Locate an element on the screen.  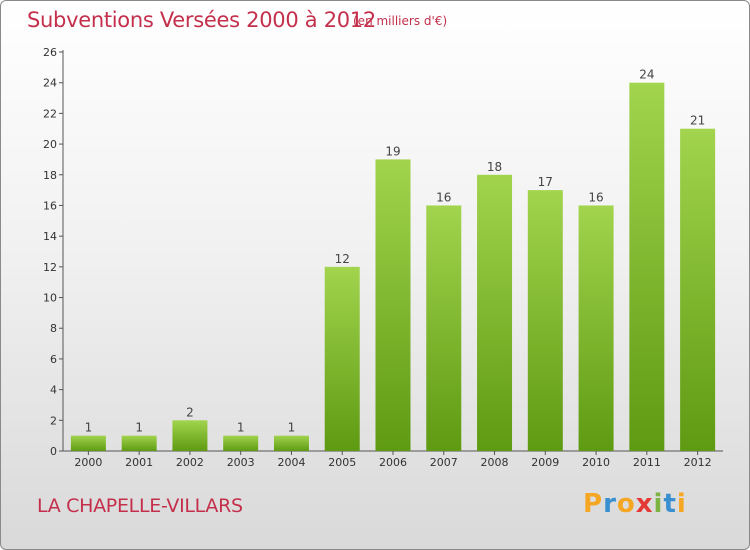
x-tick-label-2006: 2006 is located at coordinates (393, 462).